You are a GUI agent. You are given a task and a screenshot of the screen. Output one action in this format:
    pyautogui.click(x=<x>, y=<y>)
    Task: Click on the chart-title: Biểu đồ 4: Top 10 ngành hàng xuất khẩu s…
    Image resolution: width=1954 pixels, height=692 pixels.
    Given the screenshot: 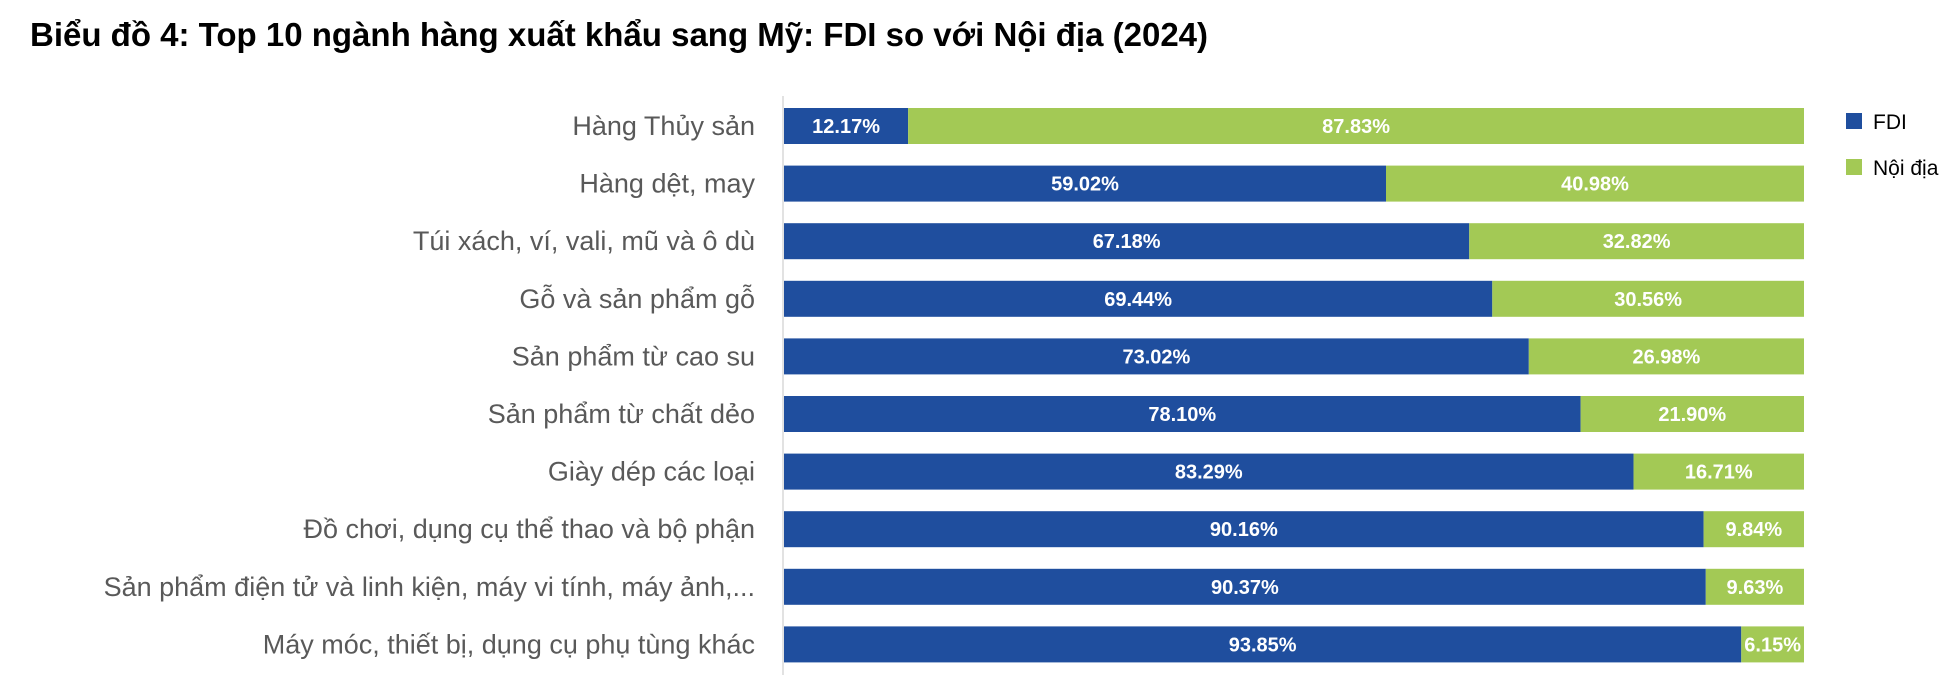 What is the action you would take?
    pyautogui.click(x=619, y=34)
    